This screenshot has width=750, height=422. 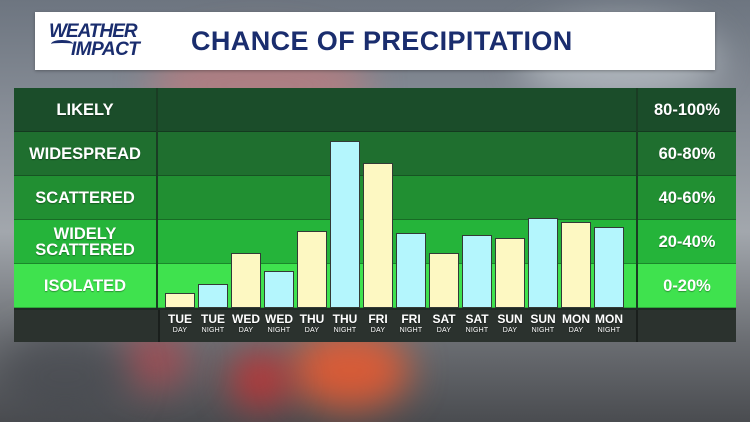 I want to click on x-tick-label: SAT DAY, so click(x=444, y=324).